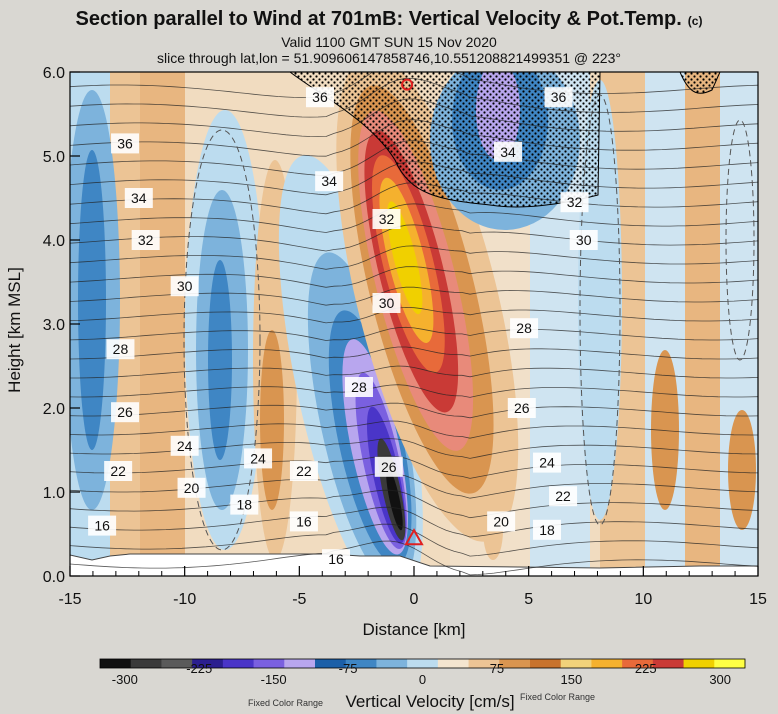 Image resolution: width=778 pixels, height=714 pixels. I want to click on x-tick-label: -15, so click(69, 599).